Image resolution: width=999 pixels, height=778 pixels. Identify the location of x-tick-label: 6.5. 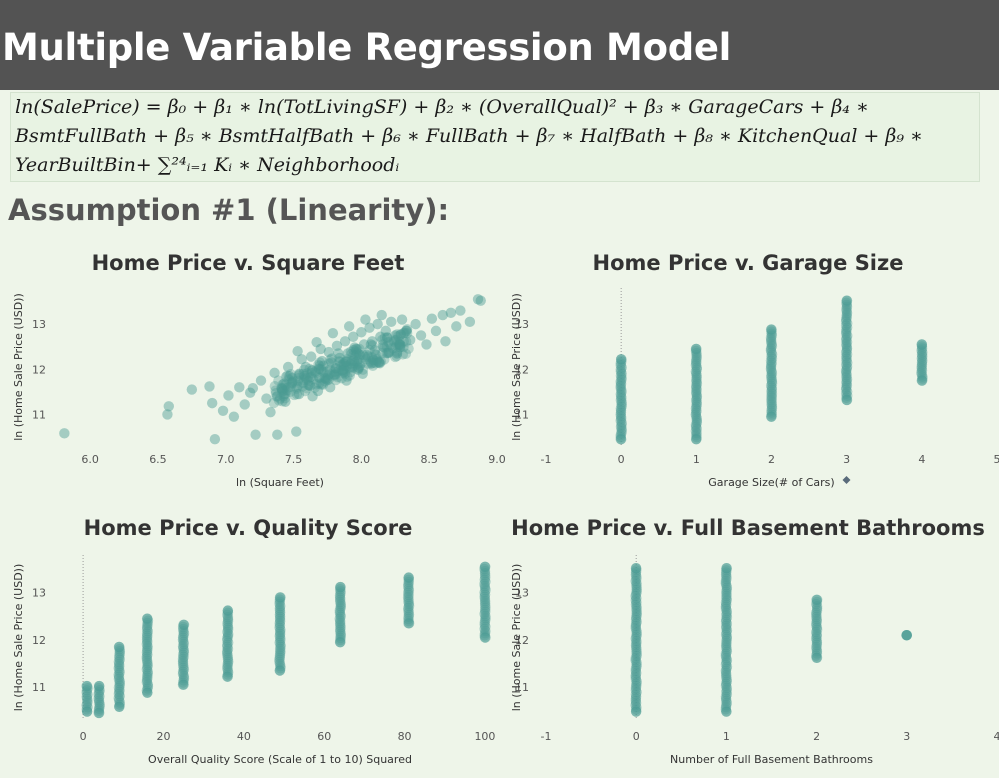
(158, 459).